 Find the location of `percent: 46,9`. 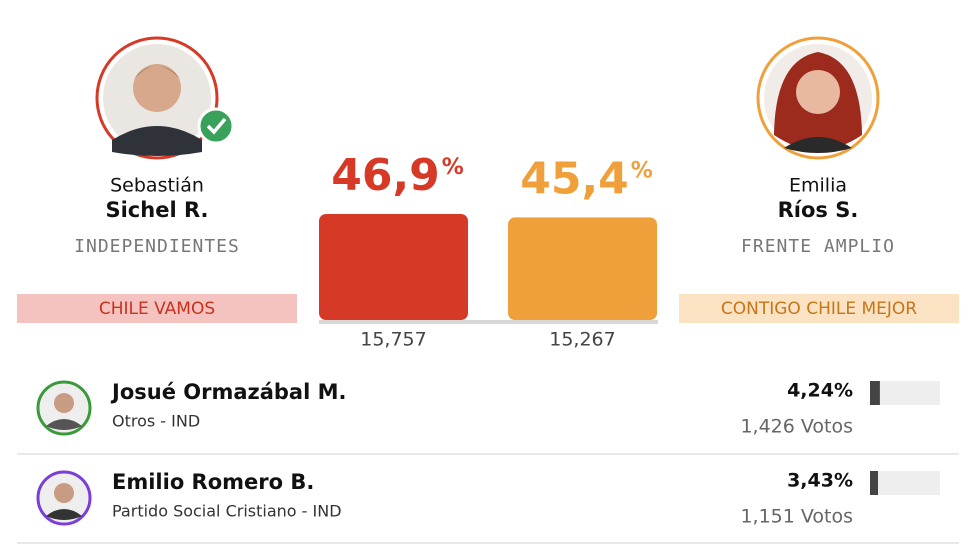

percent: 46,9 is located at coordinates (385, 175).